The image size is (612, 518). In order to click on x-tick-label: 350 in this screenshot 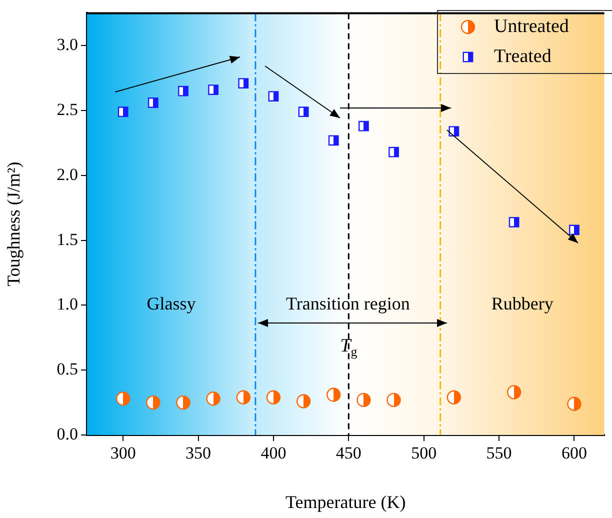, I will do `click(199, 453)`.